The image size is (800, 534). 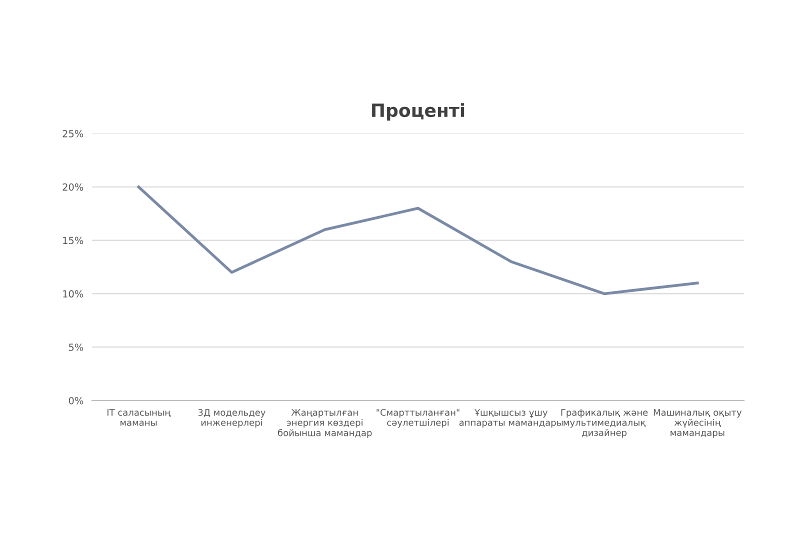 What do you see at coordinates (418, 112) in the screenshot?
I see `chart-title: Проценті` at bounding box center [418, 112].